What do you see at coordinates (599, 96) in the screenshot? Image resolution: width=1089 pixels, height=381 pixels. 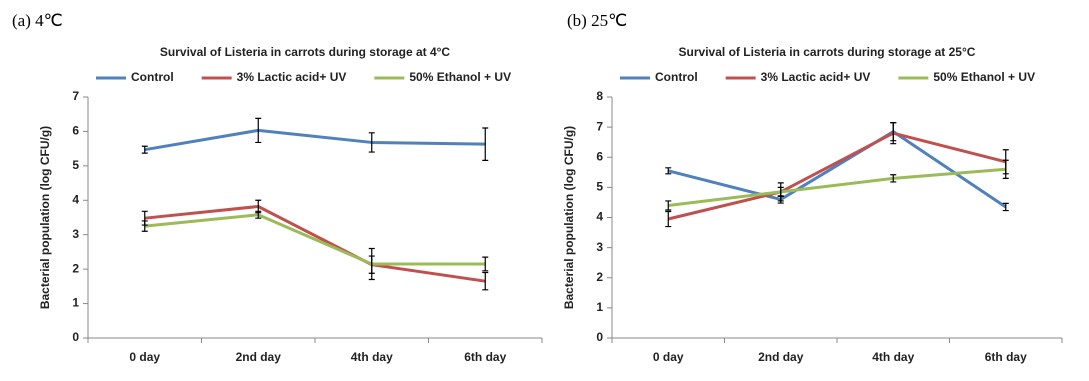 I see `y-tick-label: 8` at bounding box center [599, 96].